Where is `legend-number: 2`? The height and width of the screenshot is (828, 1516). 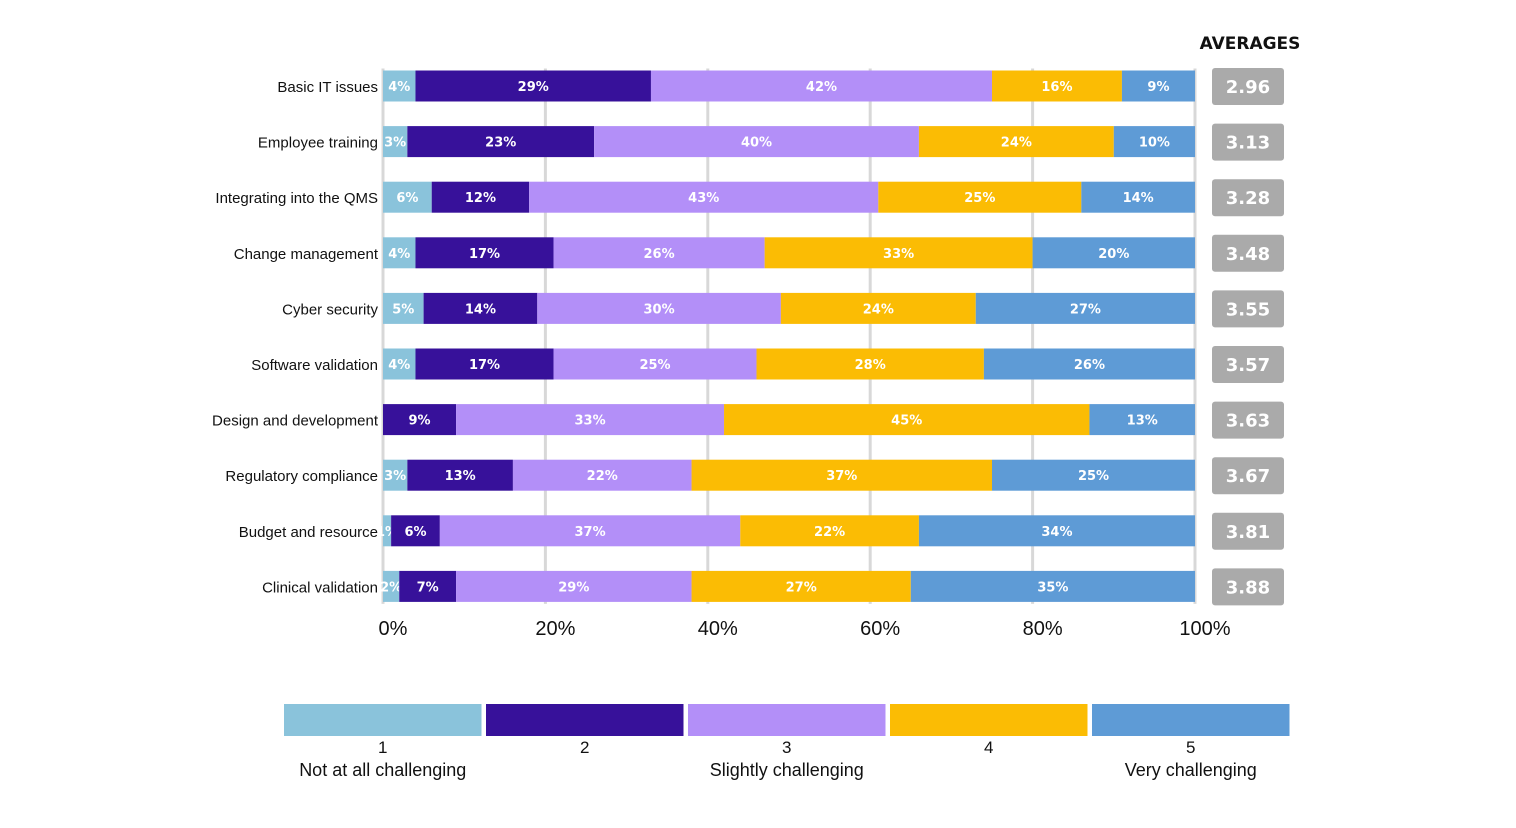 legend-number: 2 is located at coordinates (584, 747).